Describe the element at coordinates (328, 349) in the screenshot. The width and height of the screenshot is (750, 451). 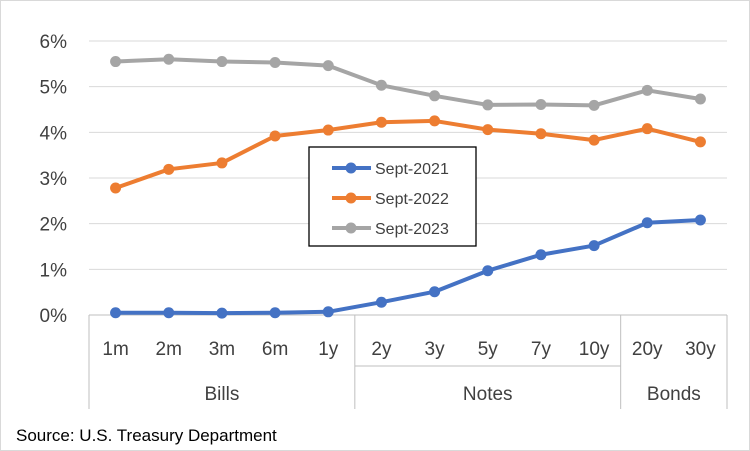
I see `x-tick-label: 1y` at that location.